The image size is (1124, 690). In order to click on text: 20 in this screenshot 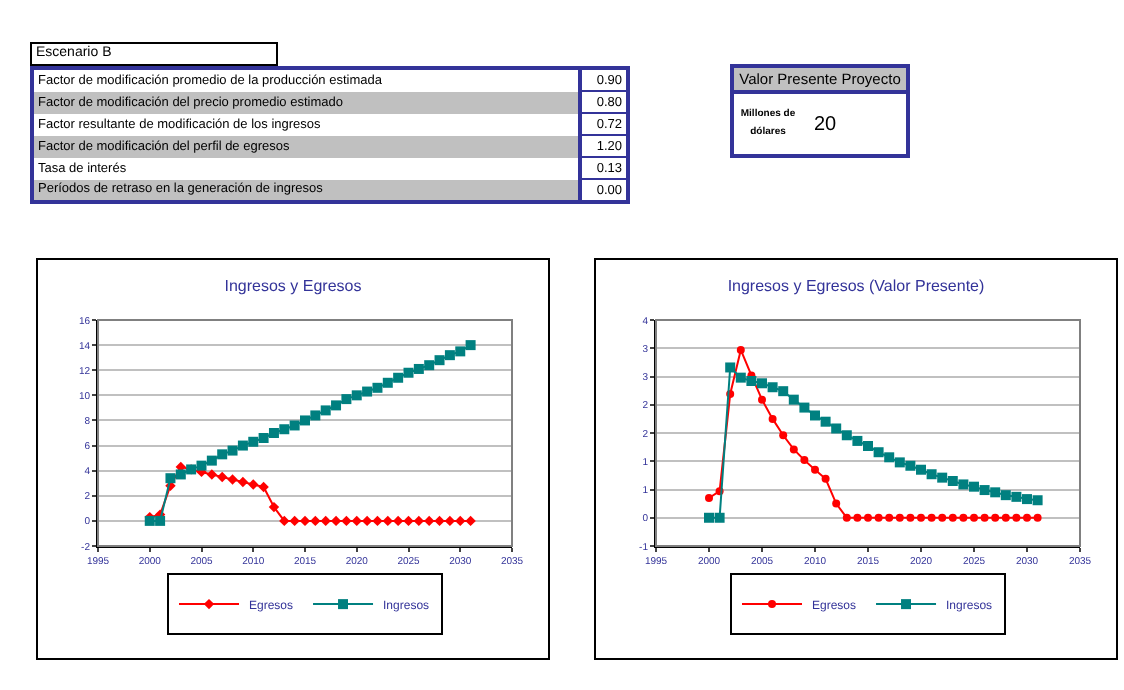, I will do `click(825, 124)`.